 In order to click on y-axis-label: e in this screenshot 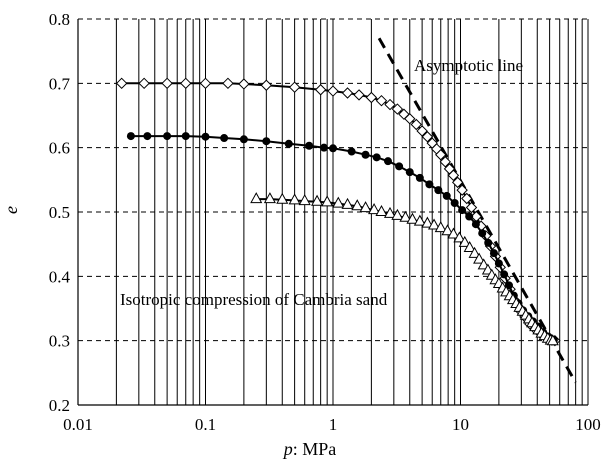, I will do `click(11, 210)`.